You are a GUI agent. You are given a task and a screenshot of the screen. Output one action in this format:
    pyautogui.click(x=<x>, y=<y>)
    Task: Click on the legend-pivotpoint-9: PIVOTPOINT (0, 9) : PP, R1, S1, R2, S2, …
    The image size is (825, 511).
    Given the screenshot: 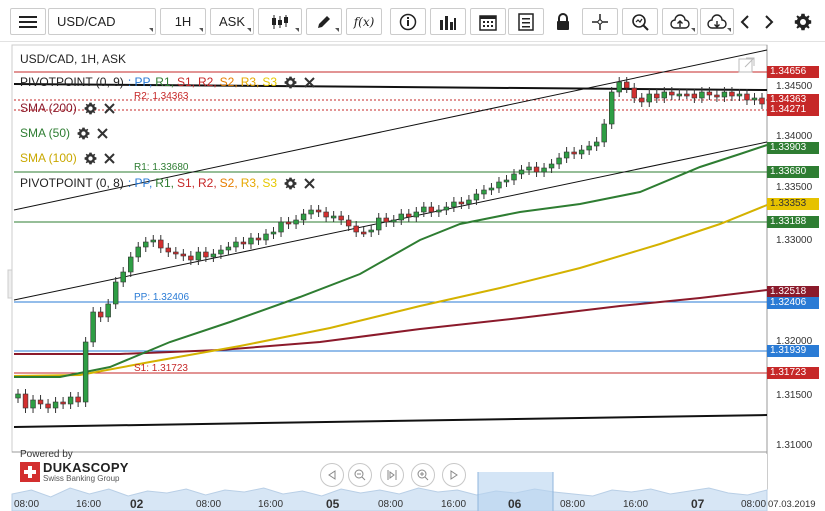 What is the action you would take?
    pyautogui.click(x=167, y=82)
    